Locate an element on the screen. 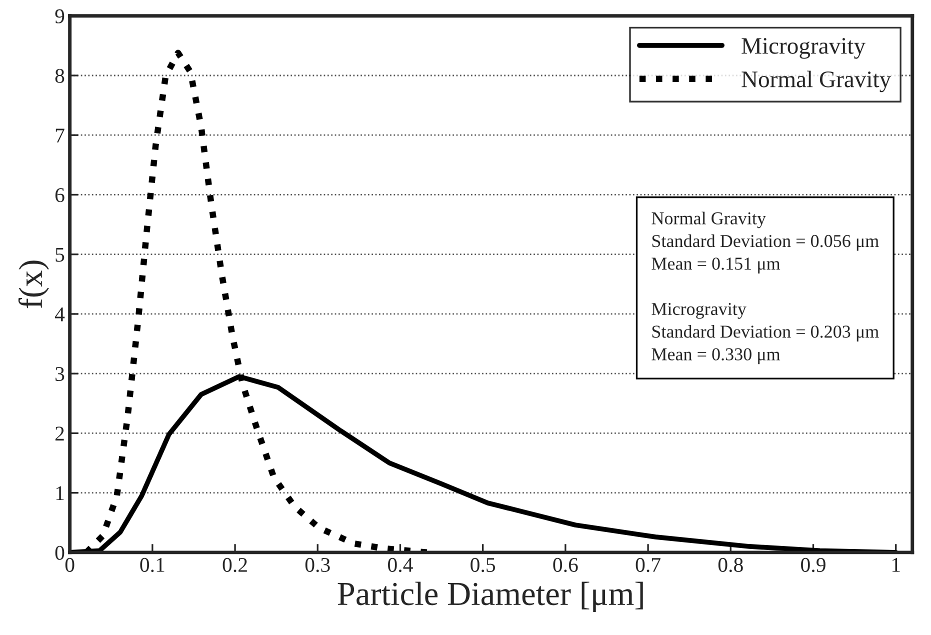 This screenshot has width=931, height=635. legend-label: Normal Gravity is located at coordinates (817, 81).